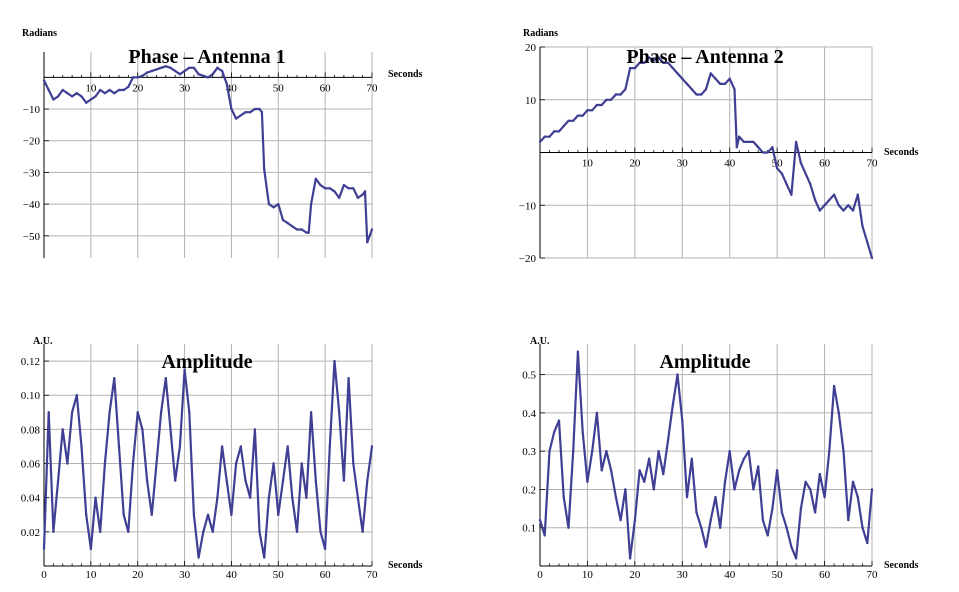 Image resolution: width=959 pixels, height=592 pixels. What do you see at coordinates (540, 33) in the screenshot?
I see `y-axis-label: Radians` at bounding box center [540, 33].